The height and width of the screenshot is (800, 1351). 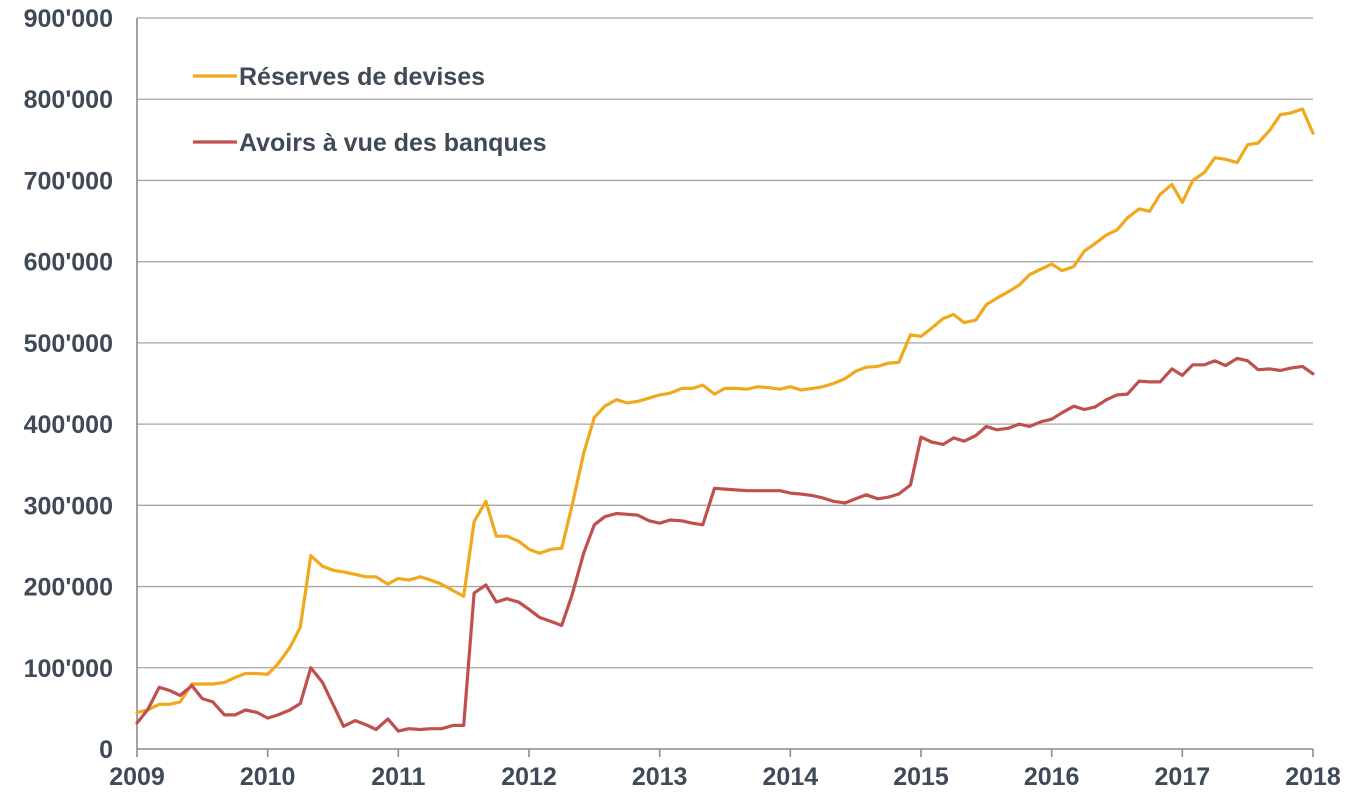 I want to click on y-tick-label: 500'000, so click(x=68, y=344).